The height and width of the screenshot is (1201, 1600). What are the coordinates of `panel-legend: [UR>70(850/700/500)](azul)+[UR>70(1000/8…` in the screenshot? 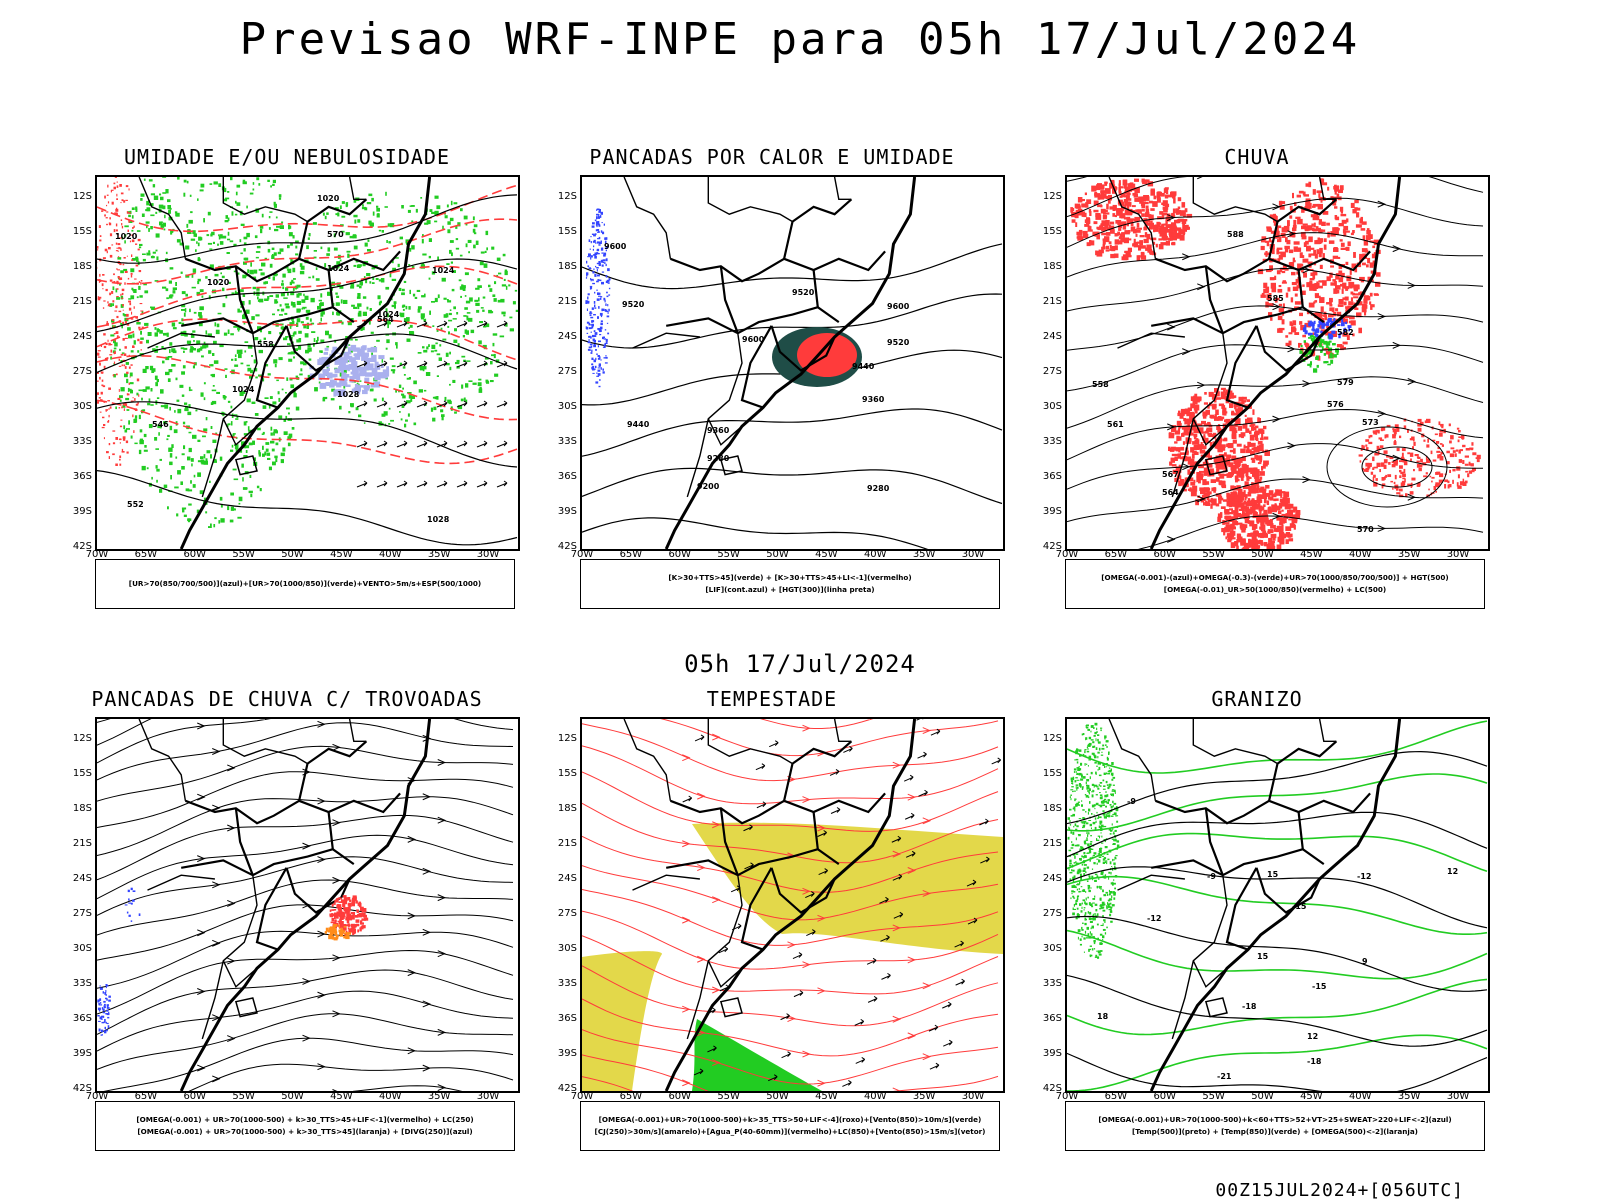 It's located at (305, 584).